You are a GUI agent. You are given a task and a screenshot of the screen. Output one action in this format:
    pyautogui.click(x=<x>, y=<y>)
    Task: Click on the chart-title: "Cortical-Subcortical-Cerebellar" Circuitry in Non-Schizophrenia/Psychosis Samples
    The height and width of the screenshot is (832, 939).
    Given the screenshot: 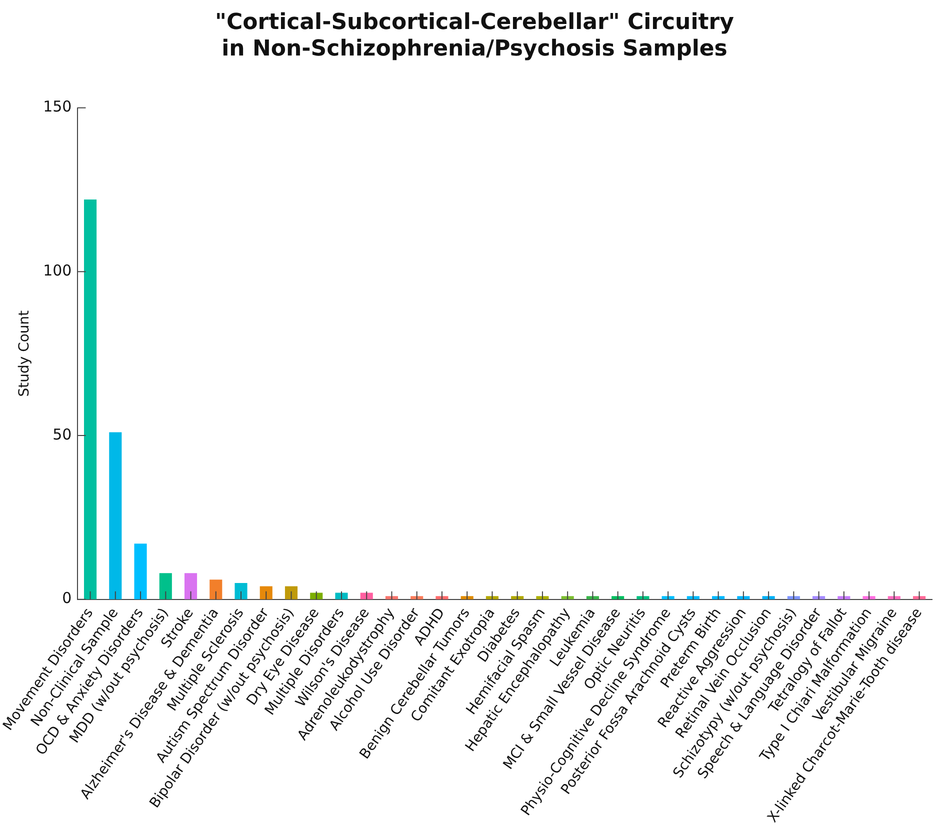 What is the action you would take?
    pyautogui.click(x=474, y=36)
    